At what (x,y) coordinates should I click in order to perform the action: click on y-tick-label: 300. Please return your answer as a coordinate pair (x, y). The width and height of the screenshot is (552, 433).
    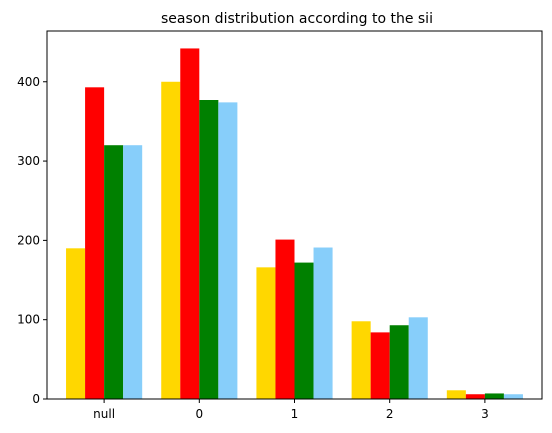
    Looking at the image, I should click on (28, 161).